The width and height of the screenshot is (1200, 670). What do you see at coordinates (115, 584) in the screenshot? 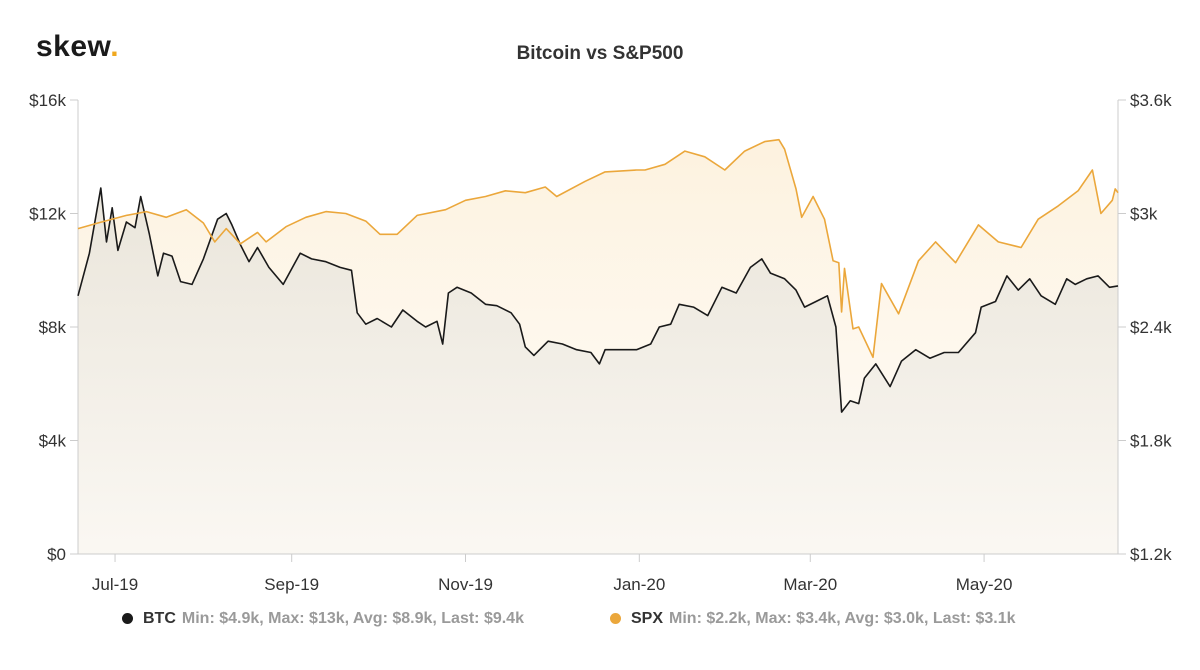
I see `x-tick-label: Jul-19` at bounding box center [115, 584].